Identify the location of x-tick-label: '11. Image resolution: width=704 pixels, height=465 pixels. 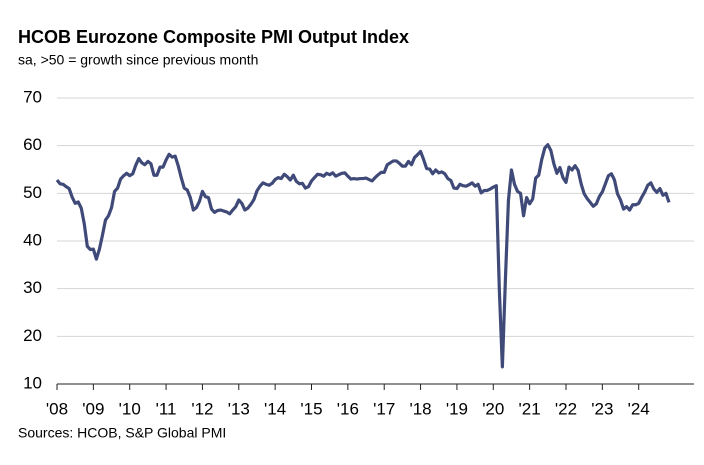
(166, 408).